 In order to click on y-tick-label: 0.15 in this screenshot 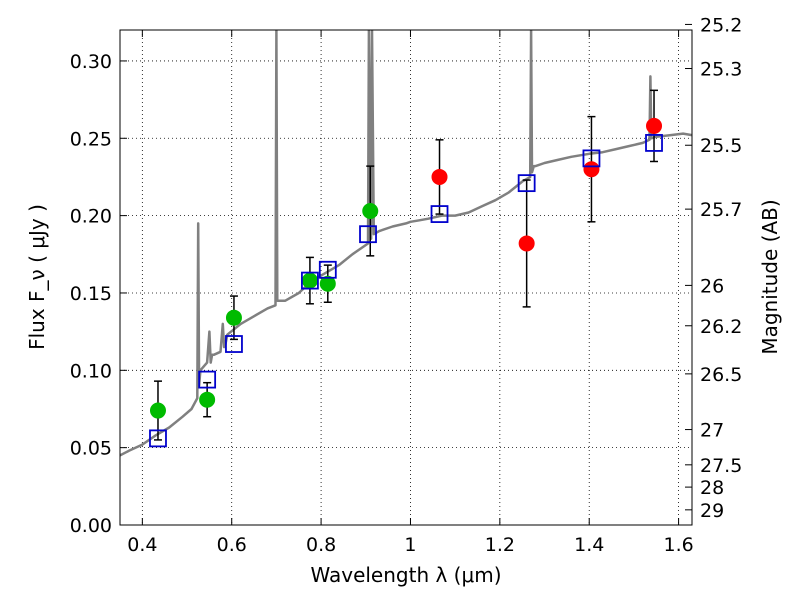, I will do `click(91, 294)`.